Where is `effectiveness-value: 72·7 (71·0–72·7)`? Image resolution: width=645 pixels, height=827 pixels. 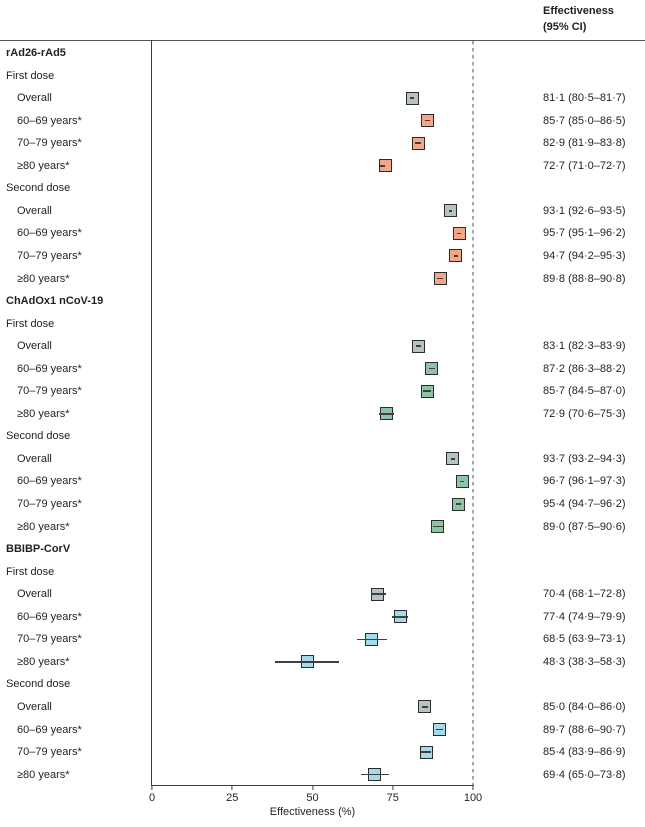 effectiveness-value: 72·7 (71·0–72·7) is located at coordinates (584, 165).